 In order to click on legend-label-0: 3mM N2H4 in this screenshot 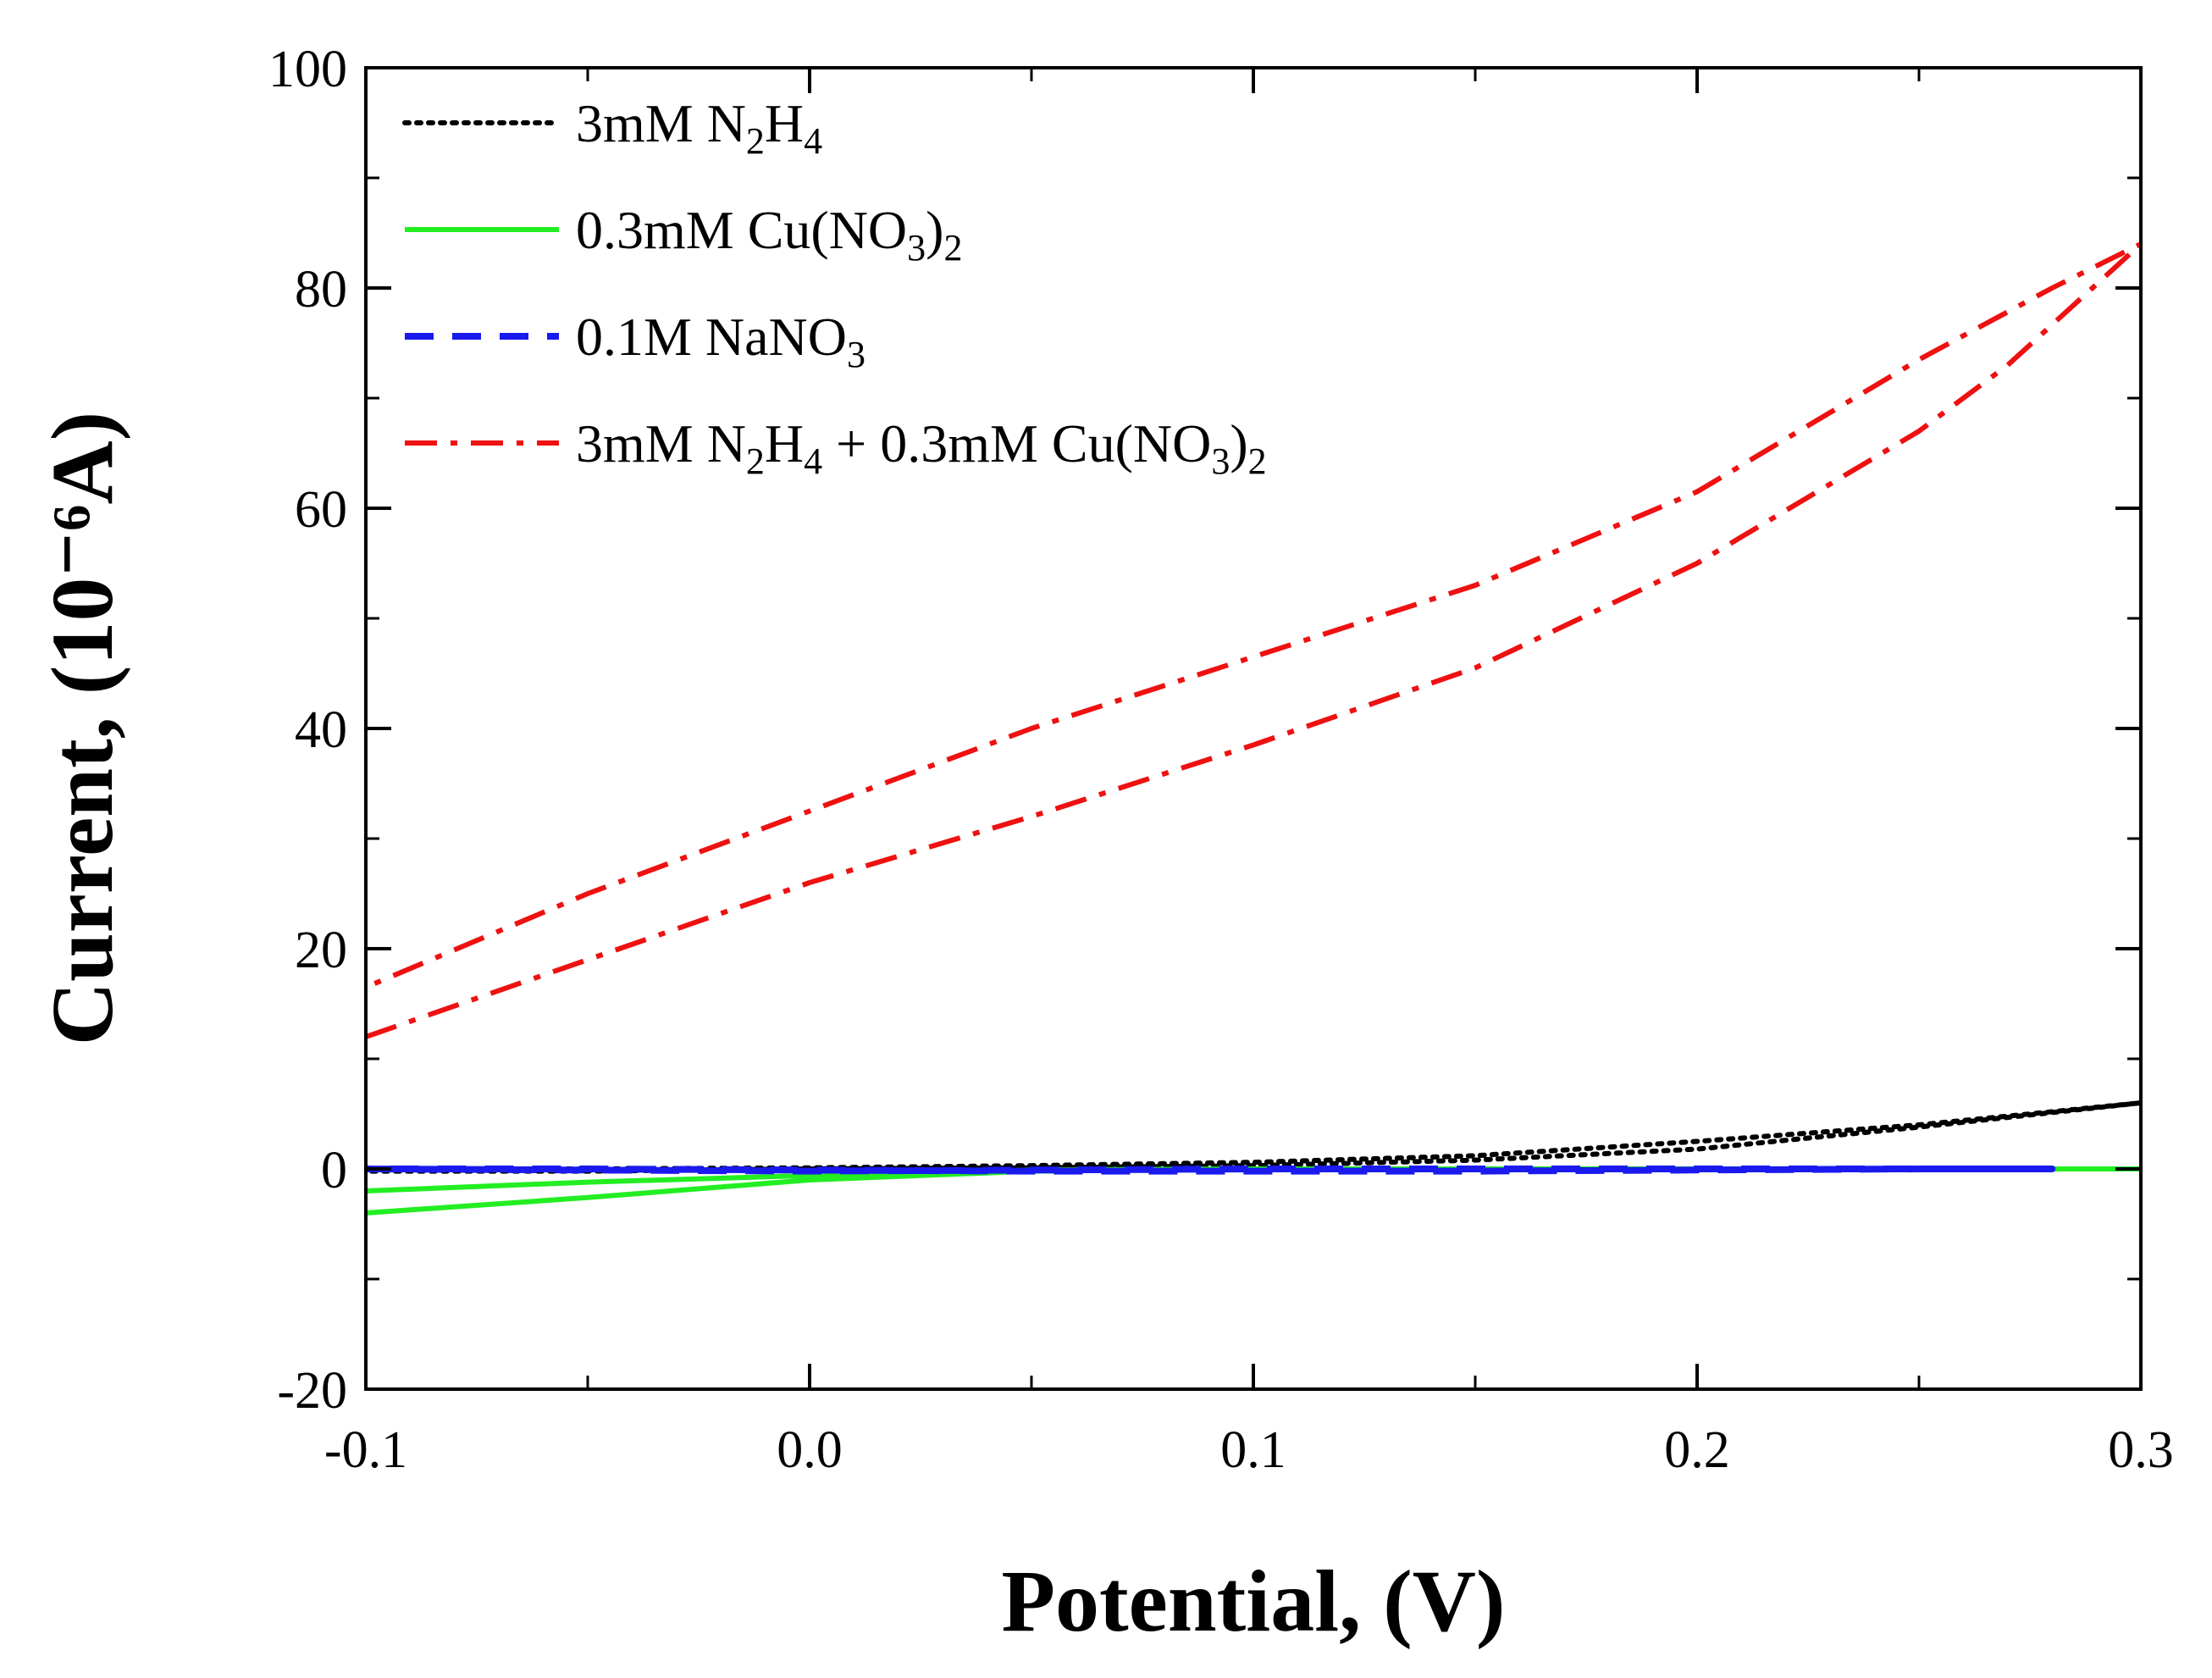, I will do `click(699, 128)`.